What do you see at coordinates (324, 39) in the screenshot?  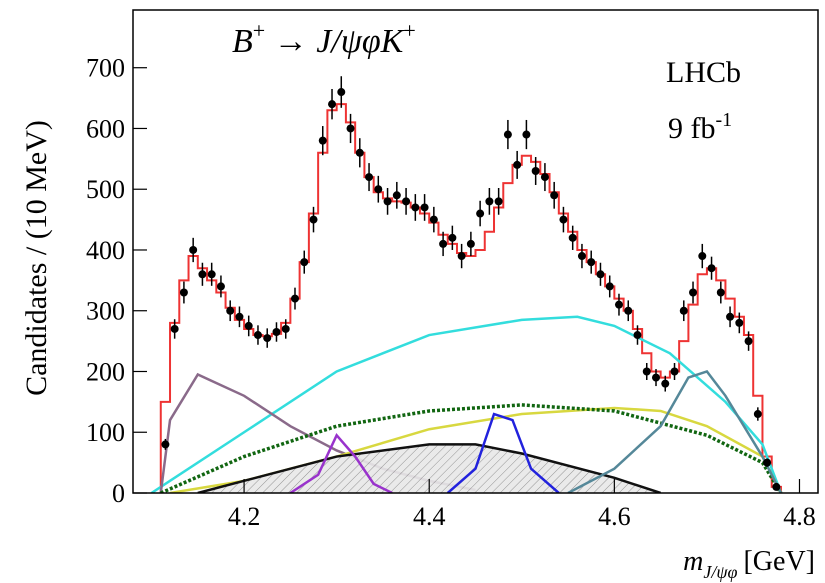 I see `chart-title: B+ → J/ψφK+` at bounding box center [324, 39].